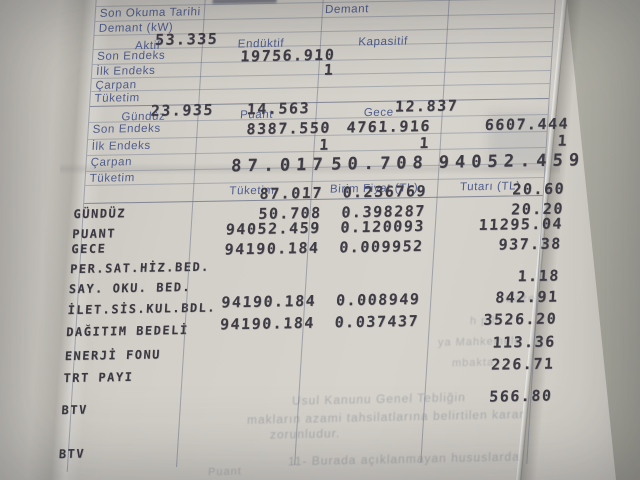 The height and width of the screenshot is (480, 640). What do you see at coordinates (113, 355) in the screenshot?
I see `charge-label: ENERJİ FONU` at bounding box center [113, 355].